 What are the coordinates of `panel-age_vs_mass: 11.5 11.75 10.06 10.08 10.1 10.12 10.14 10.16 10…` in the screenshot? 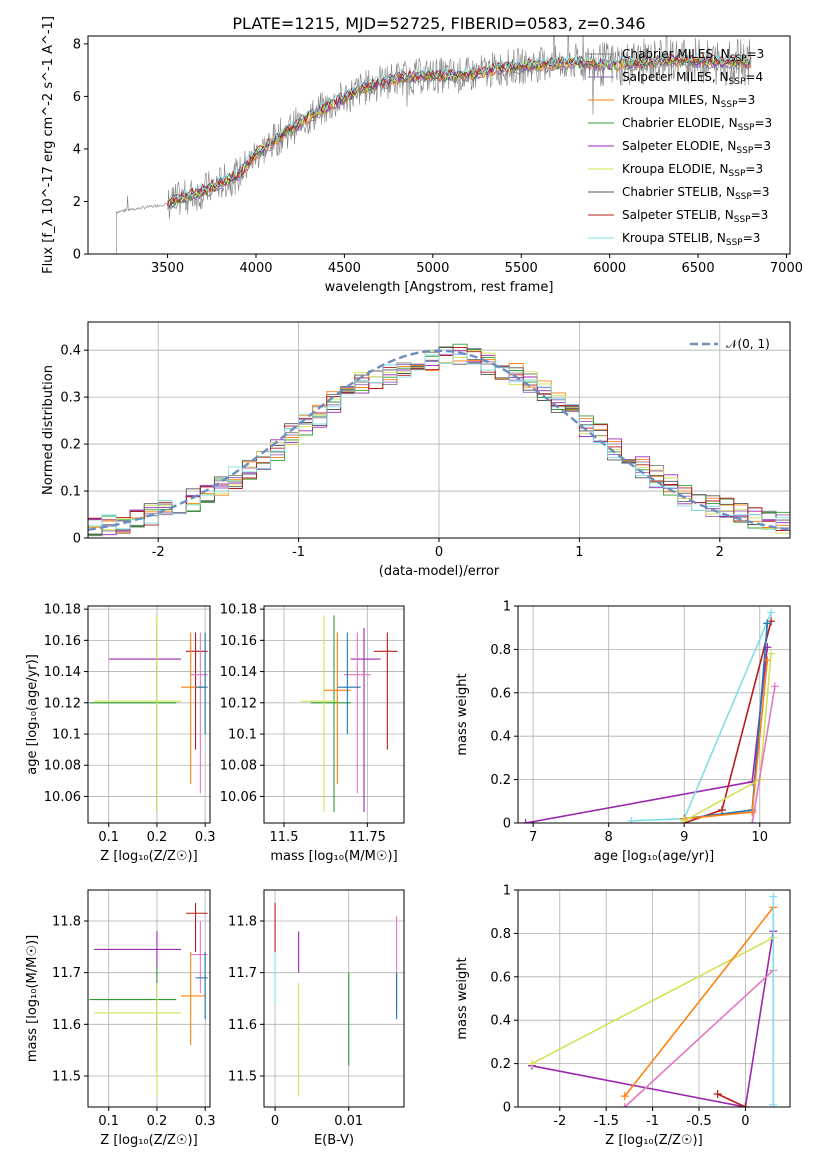 It's located at (312, 733).